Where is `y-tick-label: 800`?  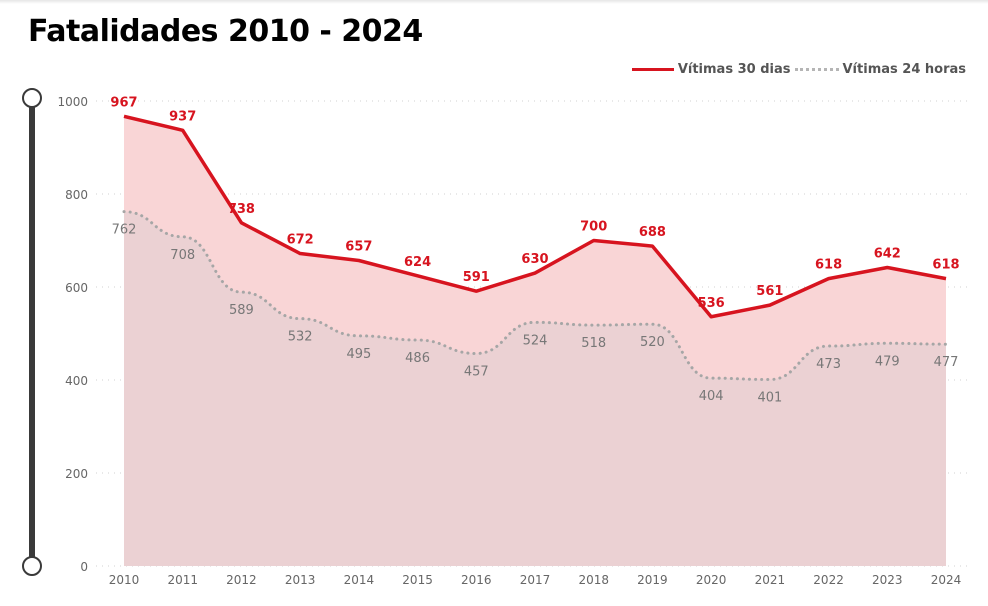
y-tick-label: 800 is located at coordinates (76, 195).